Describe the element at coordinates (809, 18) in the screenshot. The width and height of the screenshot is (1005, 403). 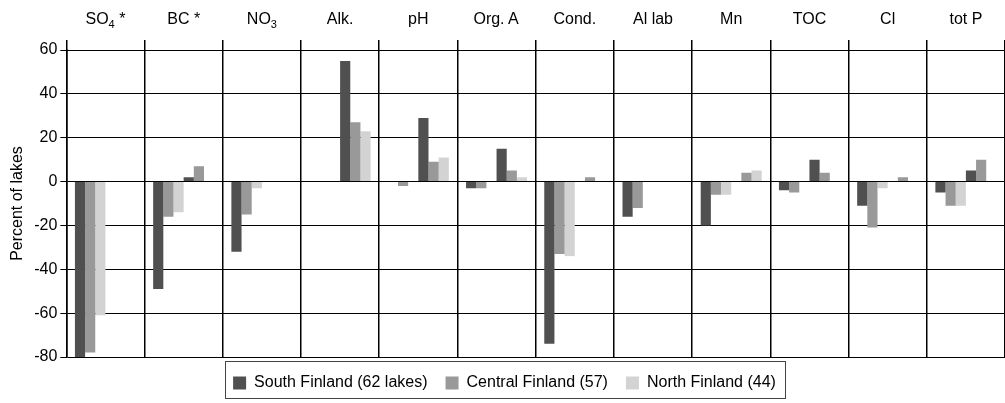
I see `x-tick-label: TOC` at that location.